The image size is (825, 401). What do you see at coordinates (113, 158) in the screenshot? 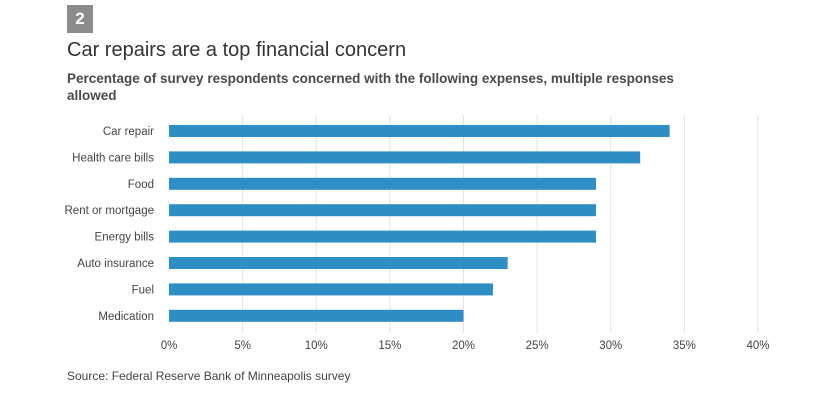
I see `category-label: Health care bills` at bounding box center [113, 158].